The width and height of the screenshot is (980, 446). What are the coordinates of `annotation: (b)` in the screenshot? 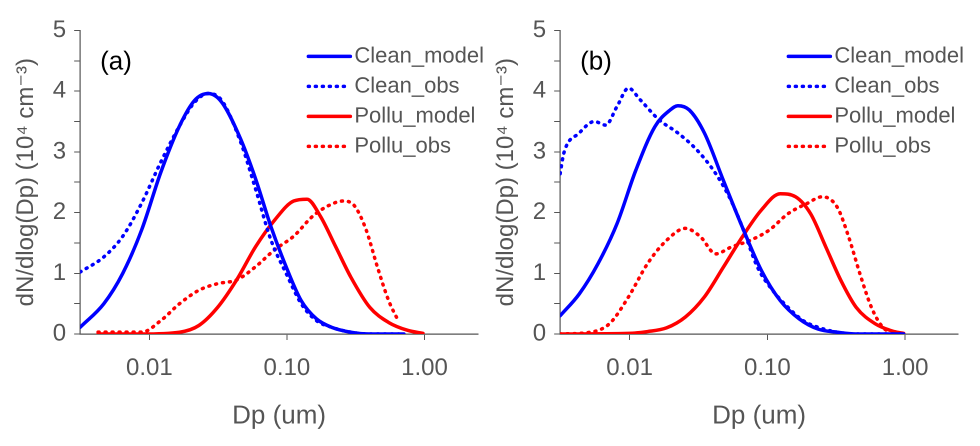 It's located at (596, 61).